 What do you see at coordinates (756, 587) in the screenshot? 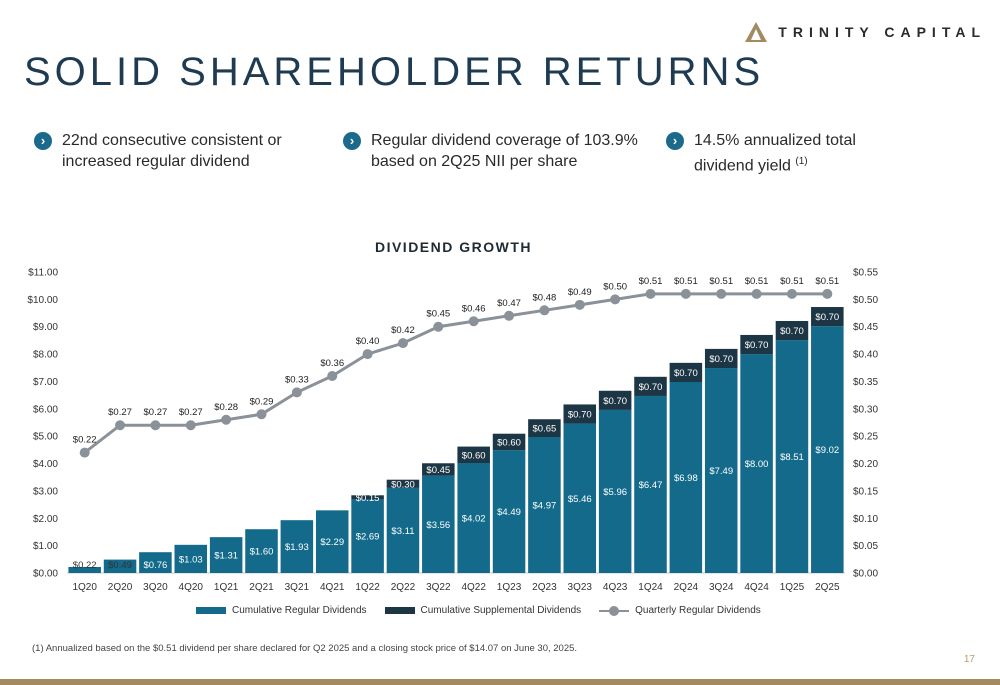
I see `x-tick-label: 4Q24` at bounding box center [756, 587].